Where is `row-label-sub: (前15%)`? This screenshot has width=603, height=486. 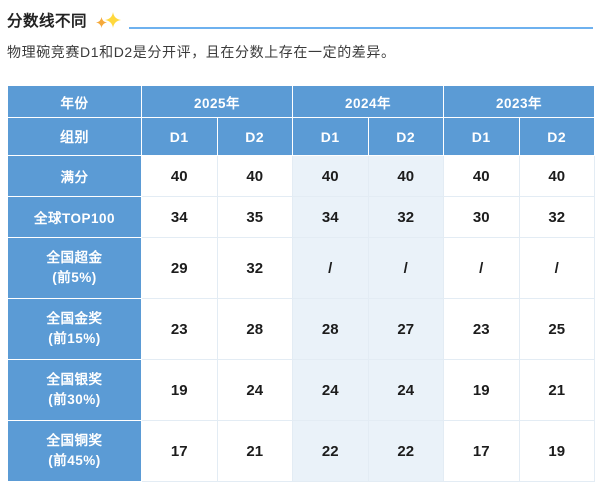
row-label-sub: (前15%) is located at coordinates (74, 338).